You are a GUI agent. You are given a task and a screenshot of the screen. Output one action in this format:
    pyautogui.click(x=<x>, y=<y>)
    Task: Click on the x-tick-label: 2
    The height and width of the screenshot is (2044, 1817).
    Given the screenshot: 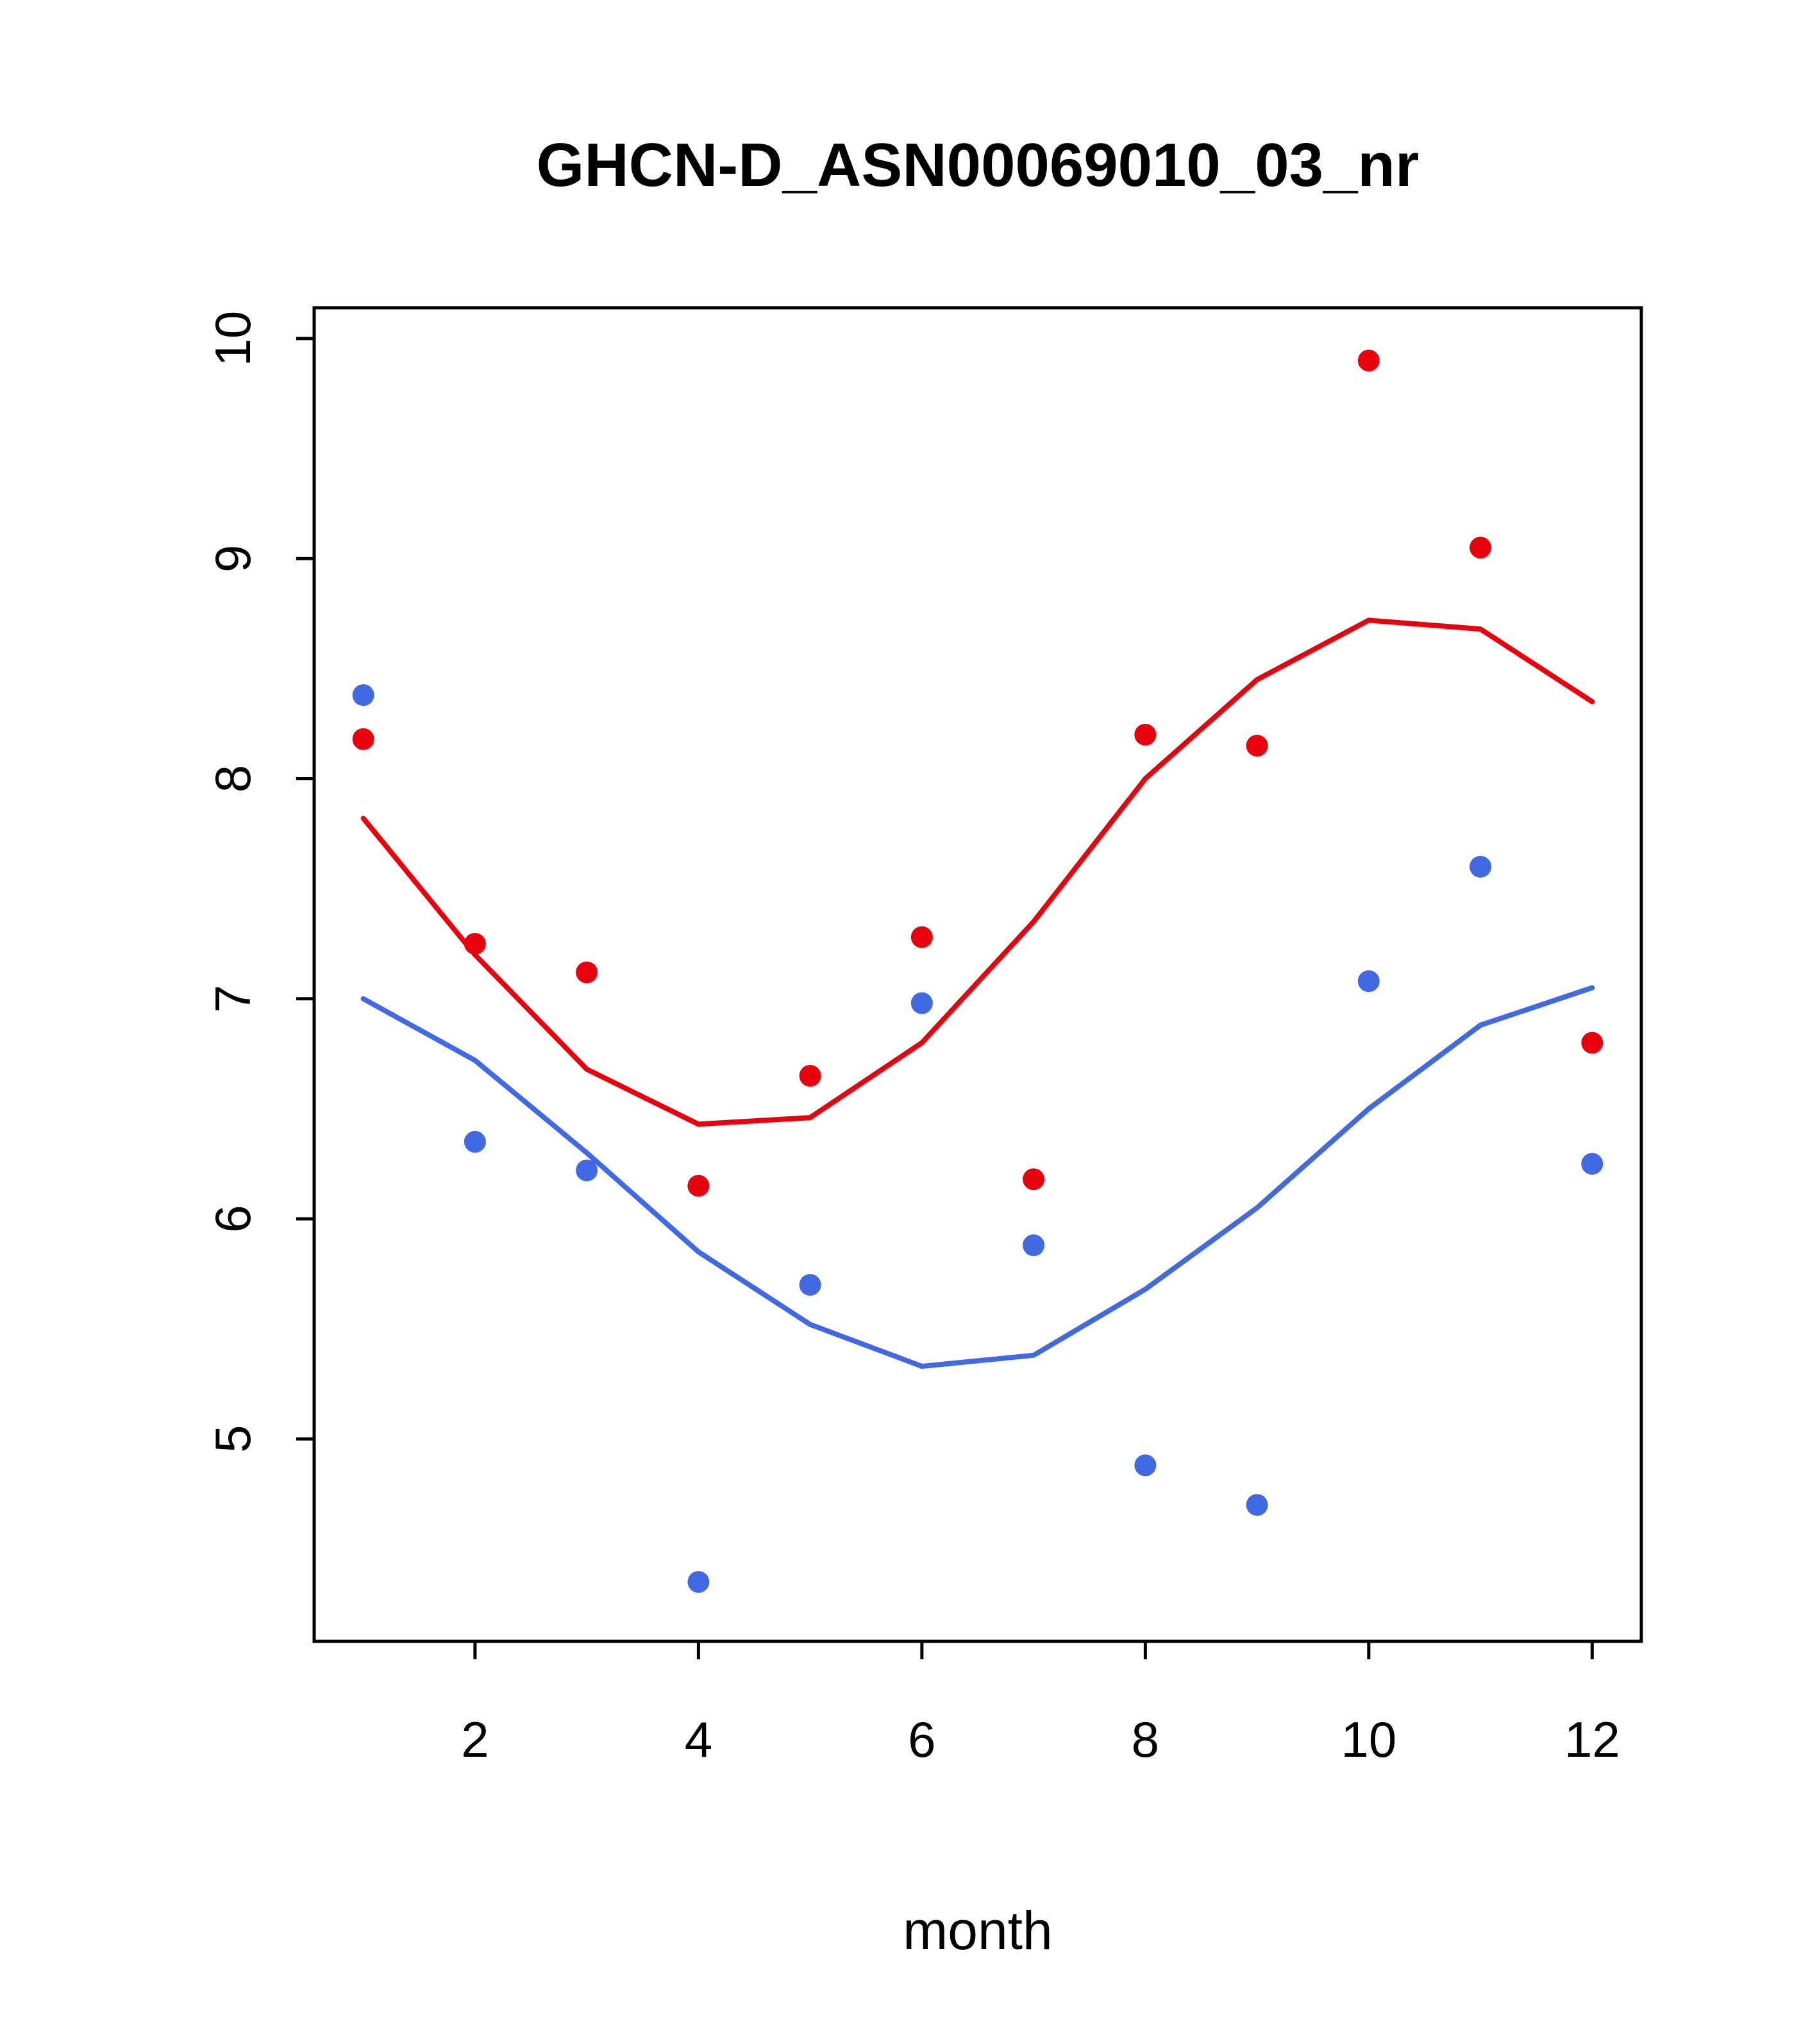 What is the action you would take?
    pyautogui.click(x=475, y=1740)
    